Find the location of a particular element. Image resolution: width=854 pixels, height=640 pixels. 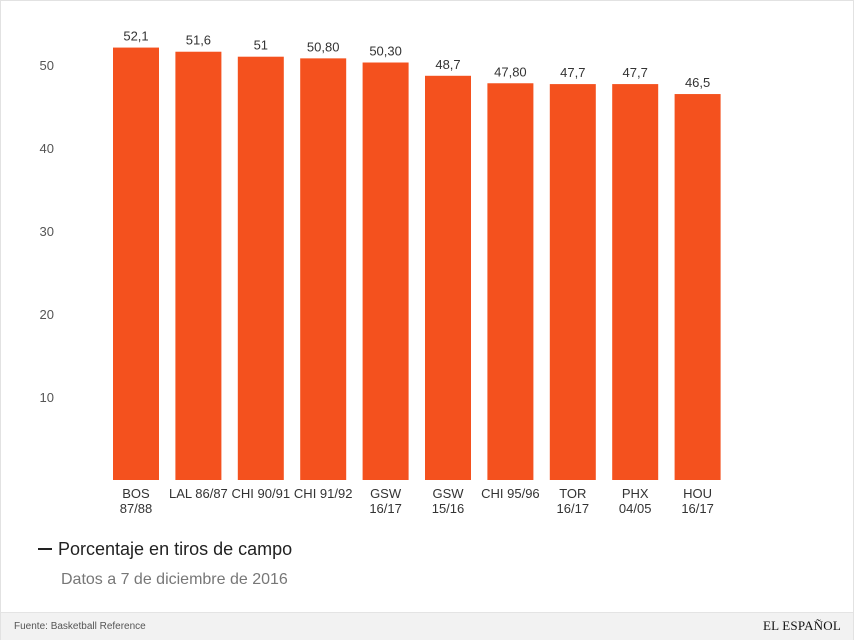

x-tick-label: GSW 15/16 is located at coordinates (448, 501).